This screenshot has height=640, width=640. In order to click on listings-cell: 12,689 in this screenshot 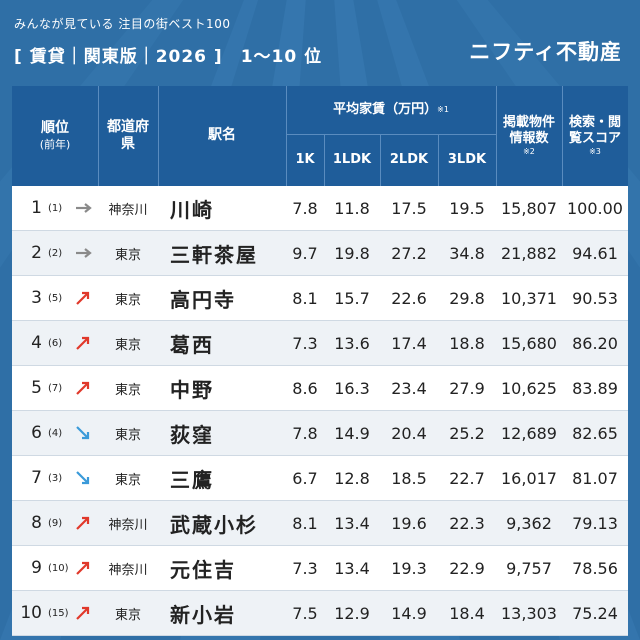, I will do `click(529, 433)`.